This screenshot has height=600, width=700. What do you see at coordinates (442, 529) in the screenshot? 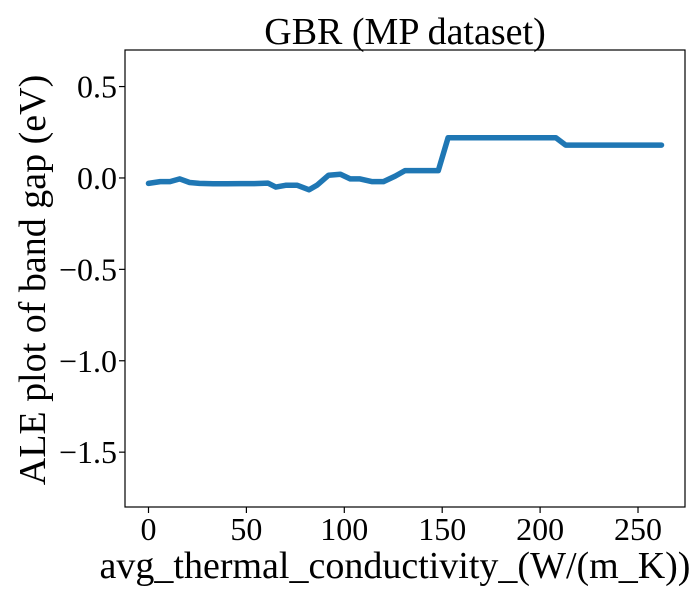
I see `x-tick-label: 150` at bounding box center [442, 529].